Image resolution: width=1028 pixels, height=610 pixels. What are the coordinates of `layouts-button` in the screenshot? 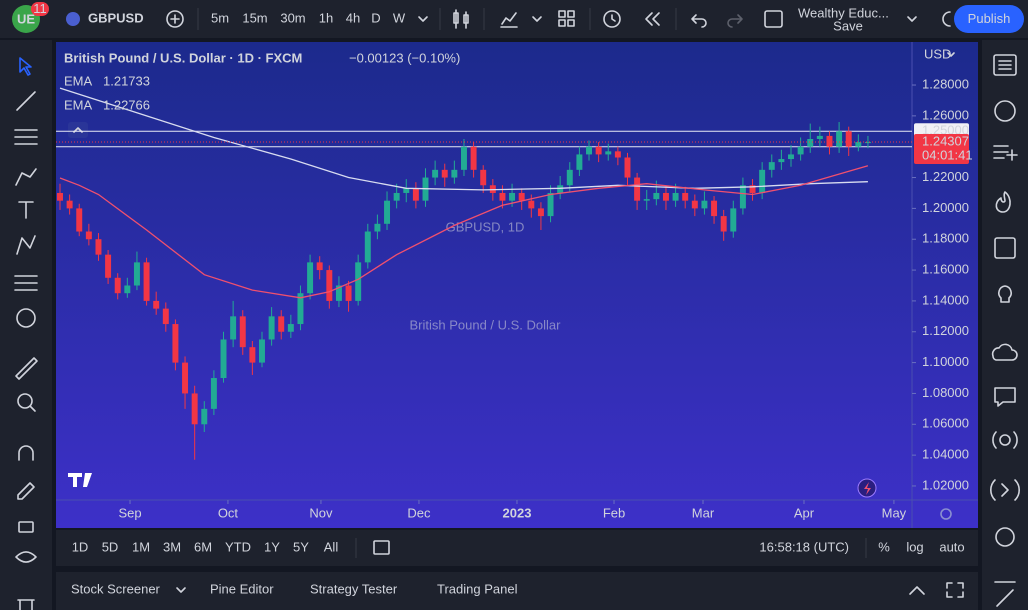 It's located at (566, 18).